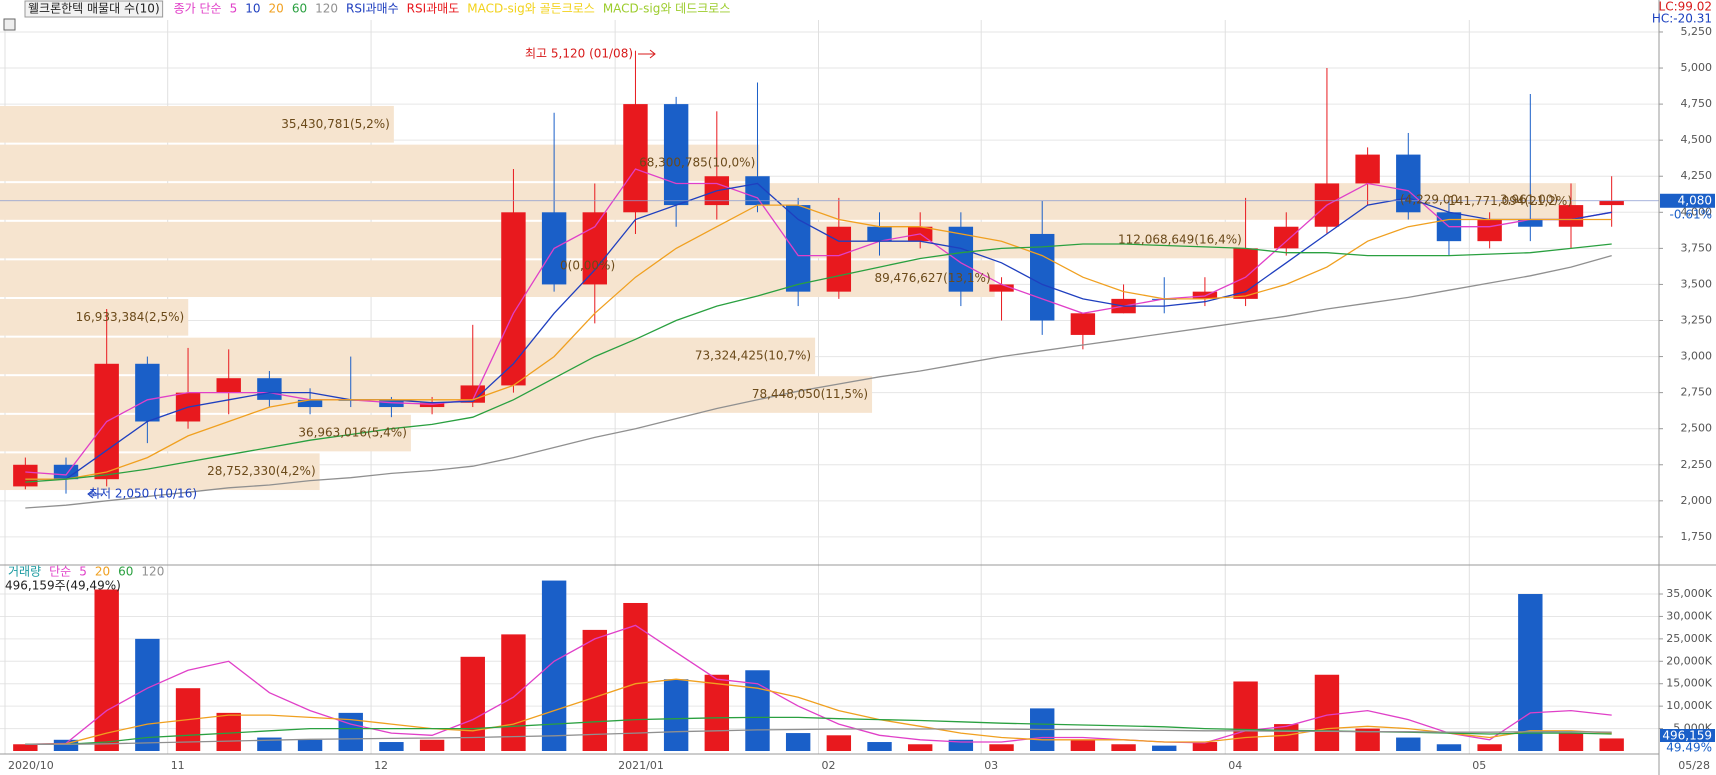 The height and width of the screenshot is (775, 1716). Describe the element at coordinates (433, 9) in the screenshot. I see `legend-item: RSI과매도` at that location.